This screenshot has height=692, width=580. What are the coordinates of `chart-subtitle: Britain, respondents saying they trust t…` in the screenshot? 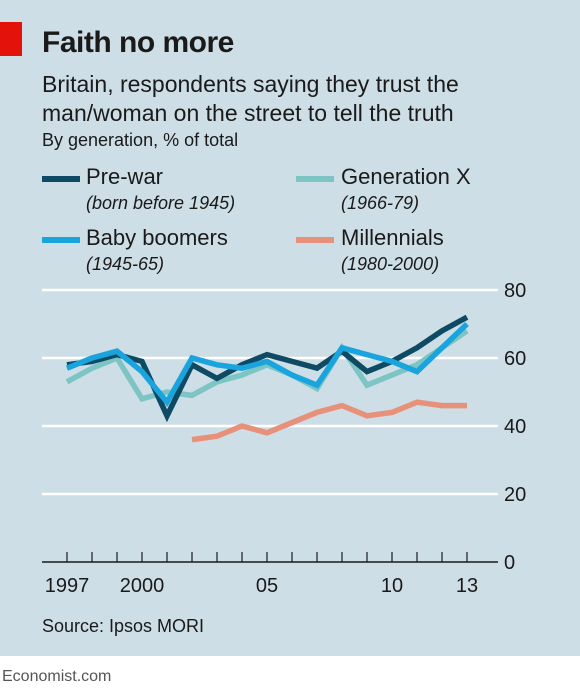 It's located at (250, 98).